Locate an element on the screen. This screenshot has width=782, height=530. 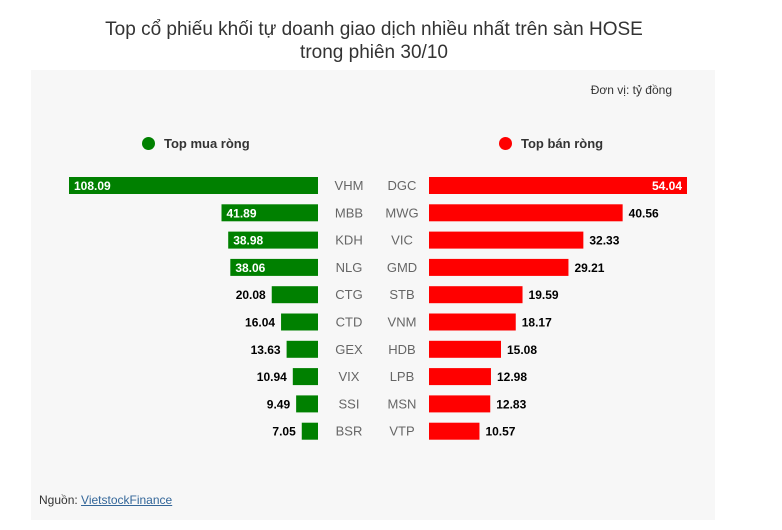
sell-category-label: LPB is located at coordinates (402, 376).